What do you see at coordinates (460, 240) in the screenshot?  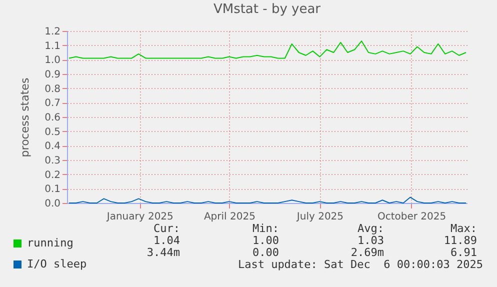 I see `text: 11.89` at bounding box center [460, 240].